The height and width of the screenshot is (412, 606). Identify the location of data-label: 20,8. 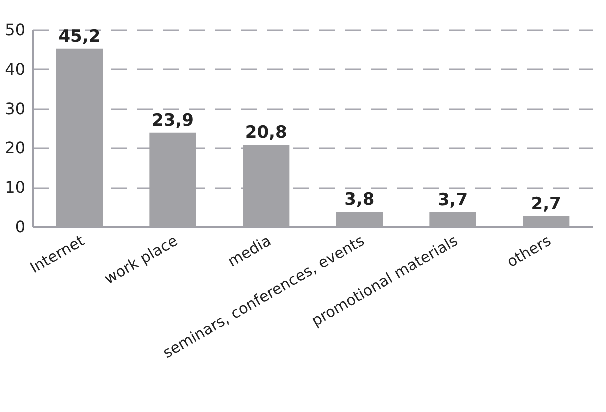
(266, 133).